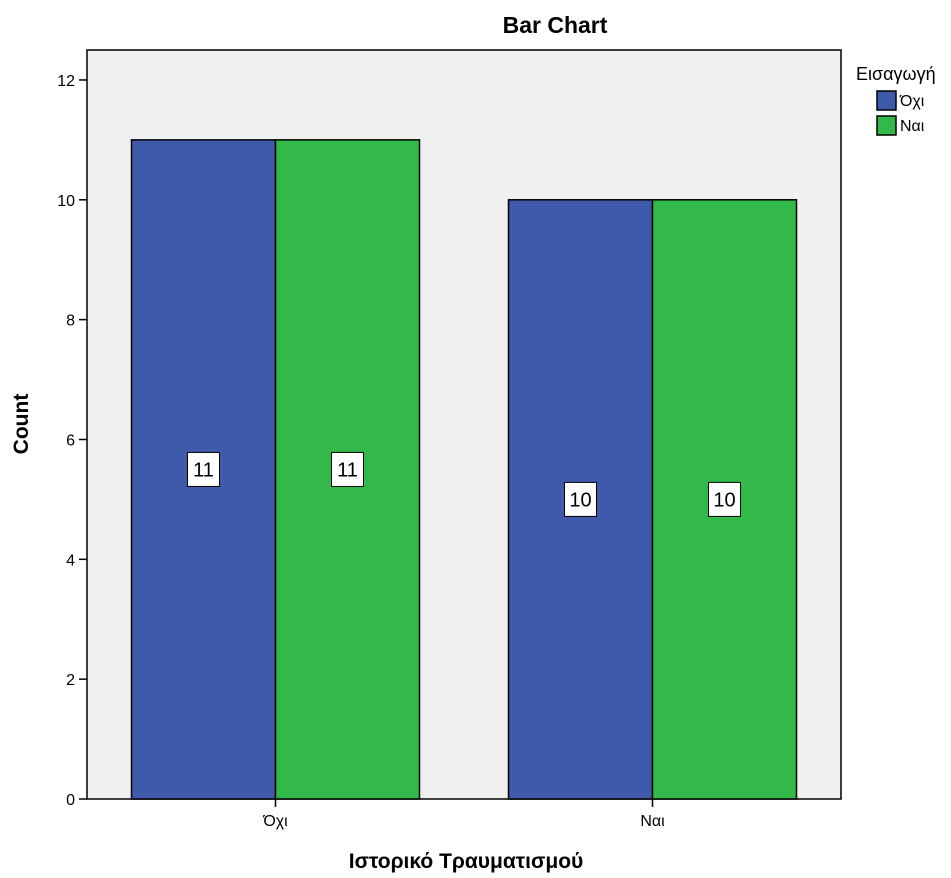  I want to click on y-tick-label: 2, so click(70, 680).